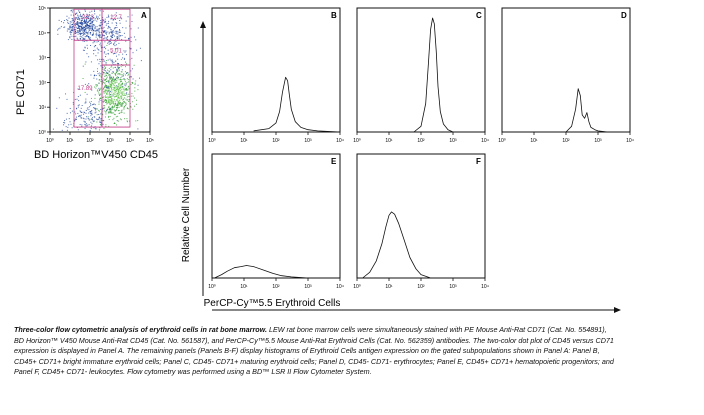  Describe the element at coordinates (110, 141) in the screenshot. I see `panel-a-x-tick-3: 10³` at that location.